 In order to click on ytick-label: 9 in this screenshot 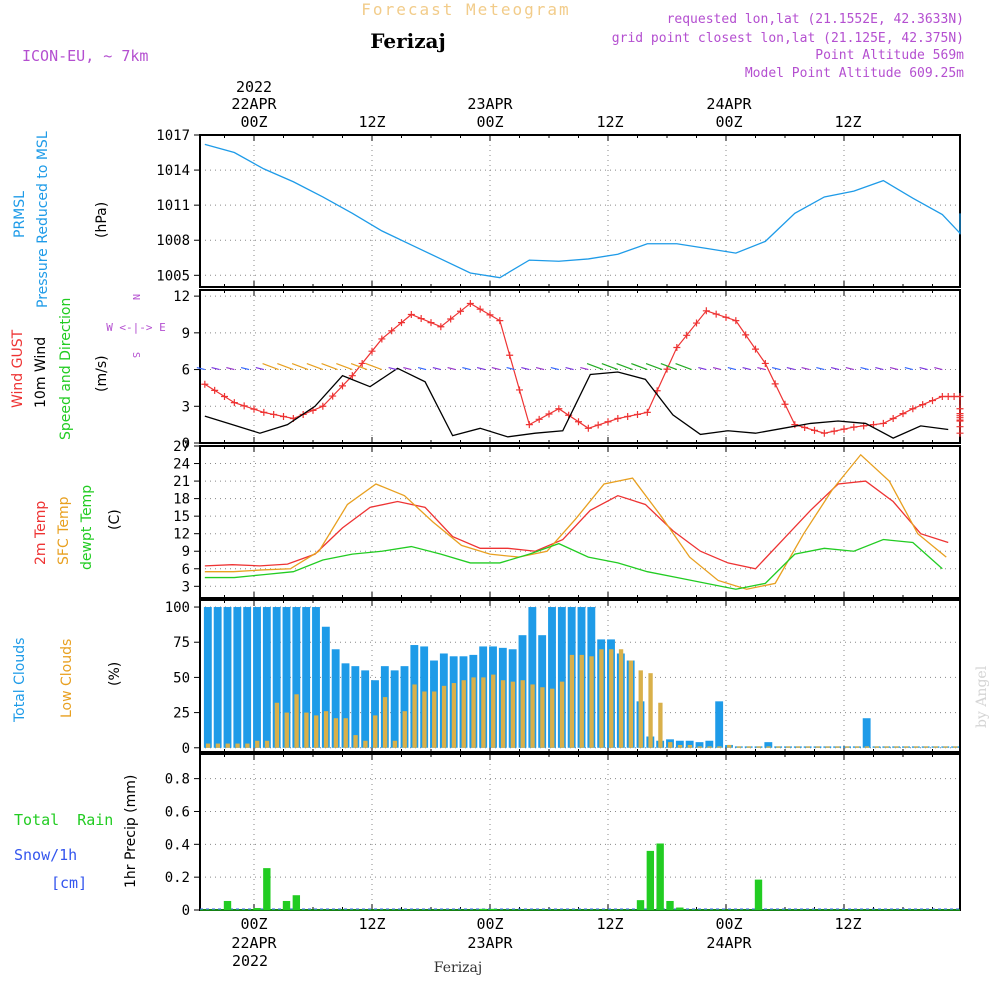, I will do `click(186, 552)`.